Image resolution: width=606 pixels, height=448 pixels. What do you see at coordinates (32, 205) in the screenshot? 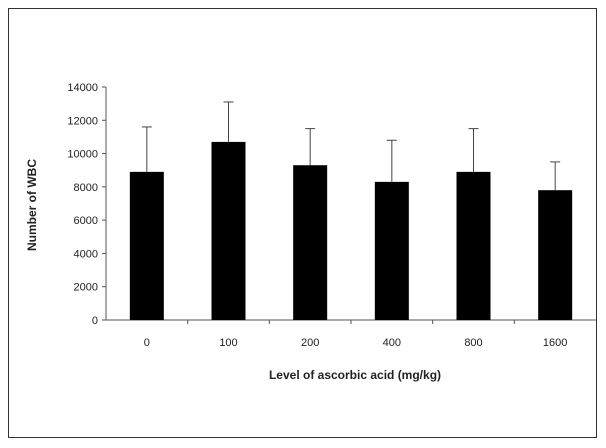
I see `y-axis-title: Number of WBC` at bounding box center [32, 205].